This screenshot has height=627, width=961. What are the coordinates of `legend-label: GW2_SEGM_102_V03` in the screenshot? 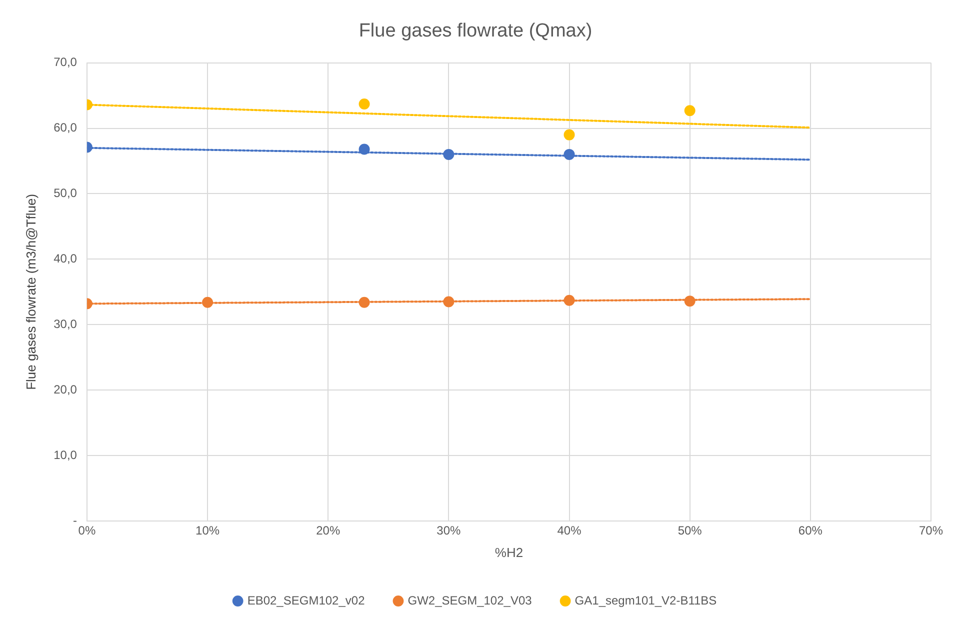 It's located at (470, 600).